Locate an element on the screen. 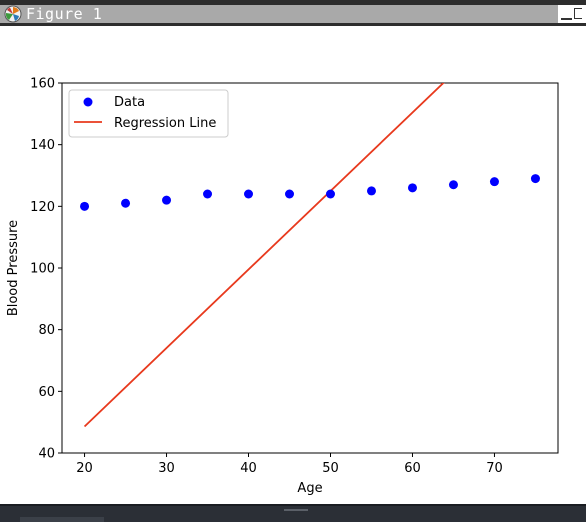 Image resolution: width=586 pixels, height=522 pixels. x-axis-label: Age is located at coordinates (309, 488).